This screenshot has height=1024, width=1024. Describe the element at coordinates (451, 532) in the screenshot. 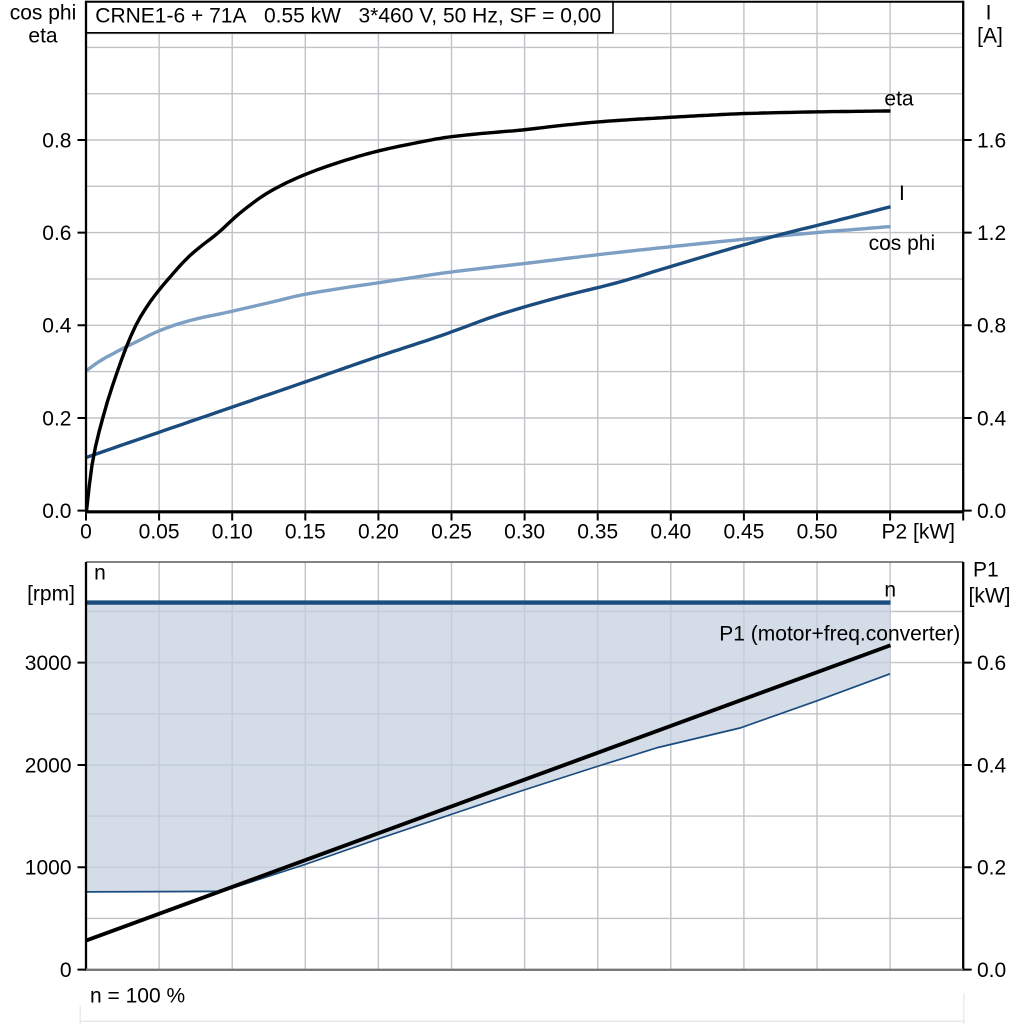

I see `svg-text: 0.25` at that location.